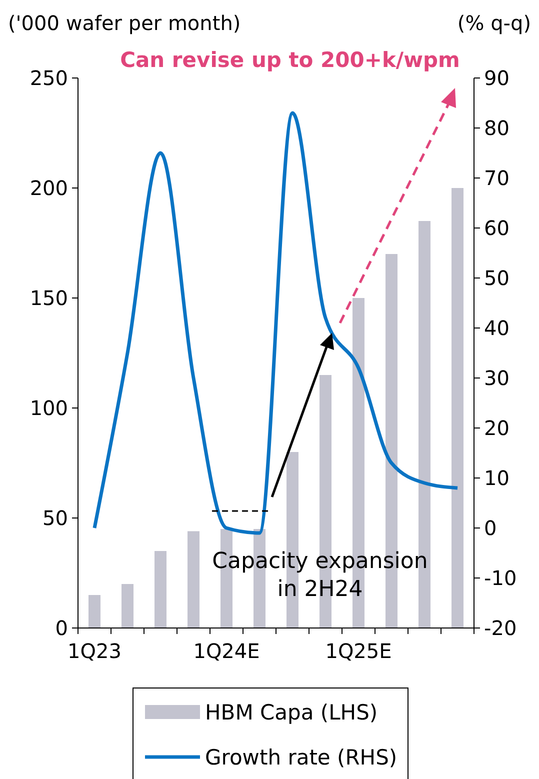  Describe the element at coordinates (291, 712) in the screenshot. I see `legend-label: HBM Capa (LHS)` at that location.